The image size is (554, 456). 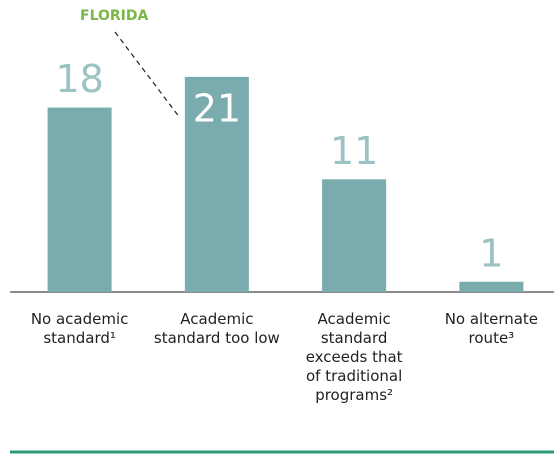 I want to click on x-tick-label: No alternate route³, so click(x=491, y=328).